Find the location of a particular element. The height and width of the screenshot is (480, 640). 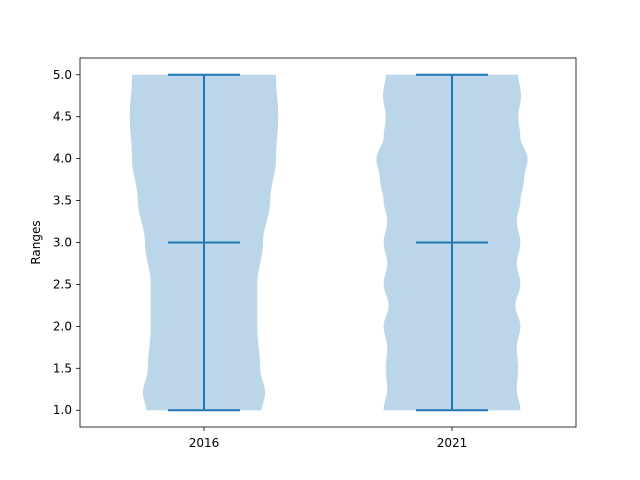

y-axis-label: Ranges is located at coordinates (36, 242).